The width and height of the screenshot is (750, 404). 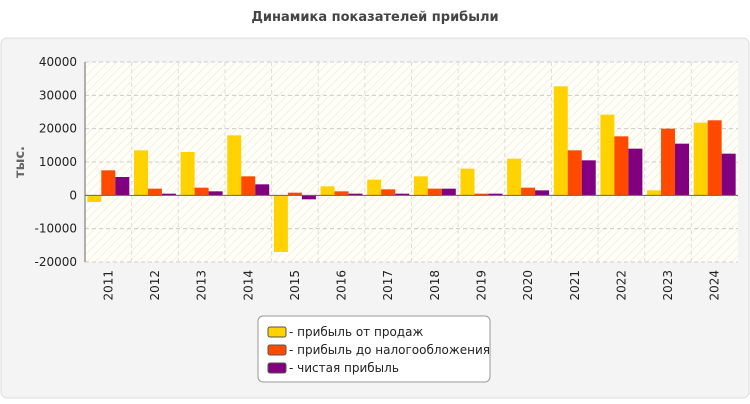 I want to click on y-tick-label: 10000, so click(x=58, y=162).